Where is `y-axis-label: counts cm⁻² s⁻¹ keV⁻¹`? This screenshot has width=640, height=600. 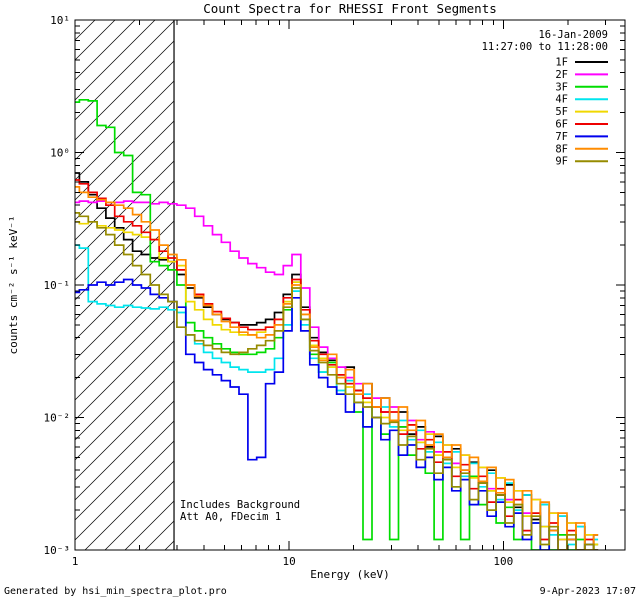
y-axis-label: counts cm⁻² s⁻¹ keV⁻¹ is located at coordinates (13, 284).